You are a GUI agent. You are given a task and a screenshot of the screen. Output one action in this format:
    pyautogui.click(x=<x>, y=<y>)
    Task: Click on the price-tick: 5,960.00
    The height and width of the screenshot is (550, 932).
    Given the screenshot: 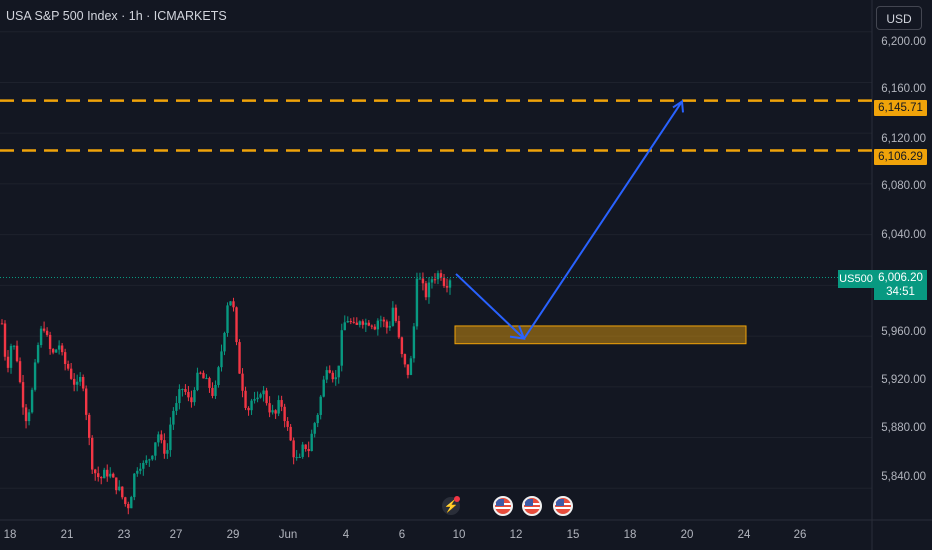 What is the action you would take?
    pyautogui.click(x=903, y=332)
    